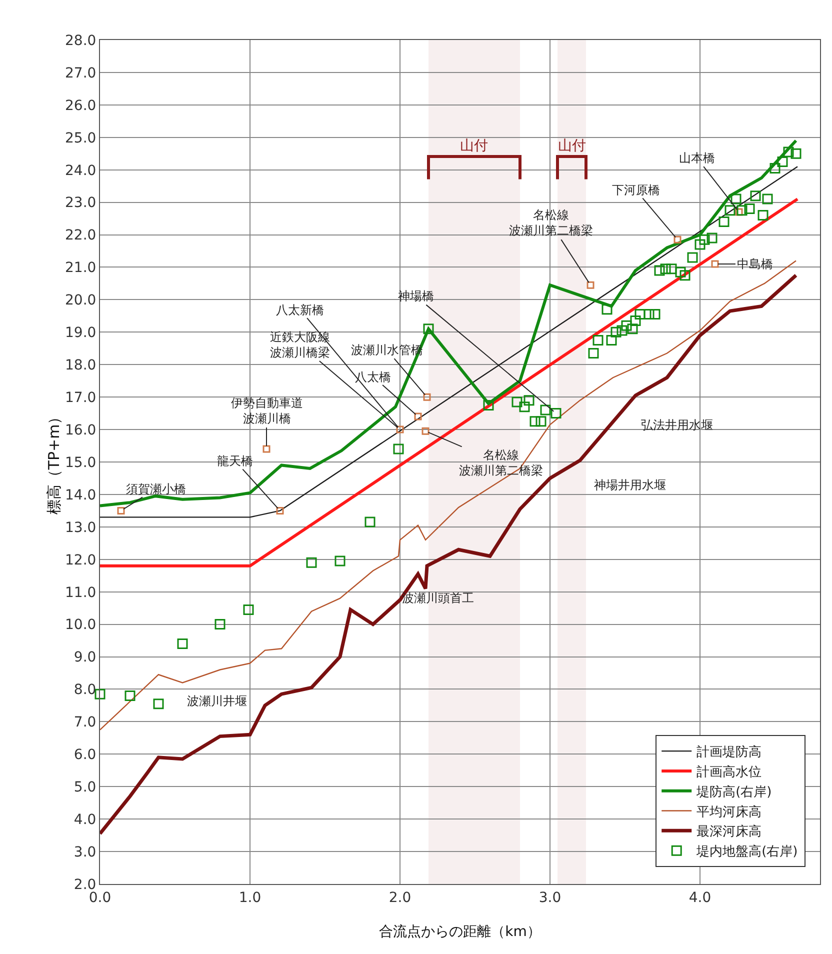 Image resolution: width=832 pixels, height=954 pixels. I want to click on legend-label: 最深河床高, so click(729, 832).